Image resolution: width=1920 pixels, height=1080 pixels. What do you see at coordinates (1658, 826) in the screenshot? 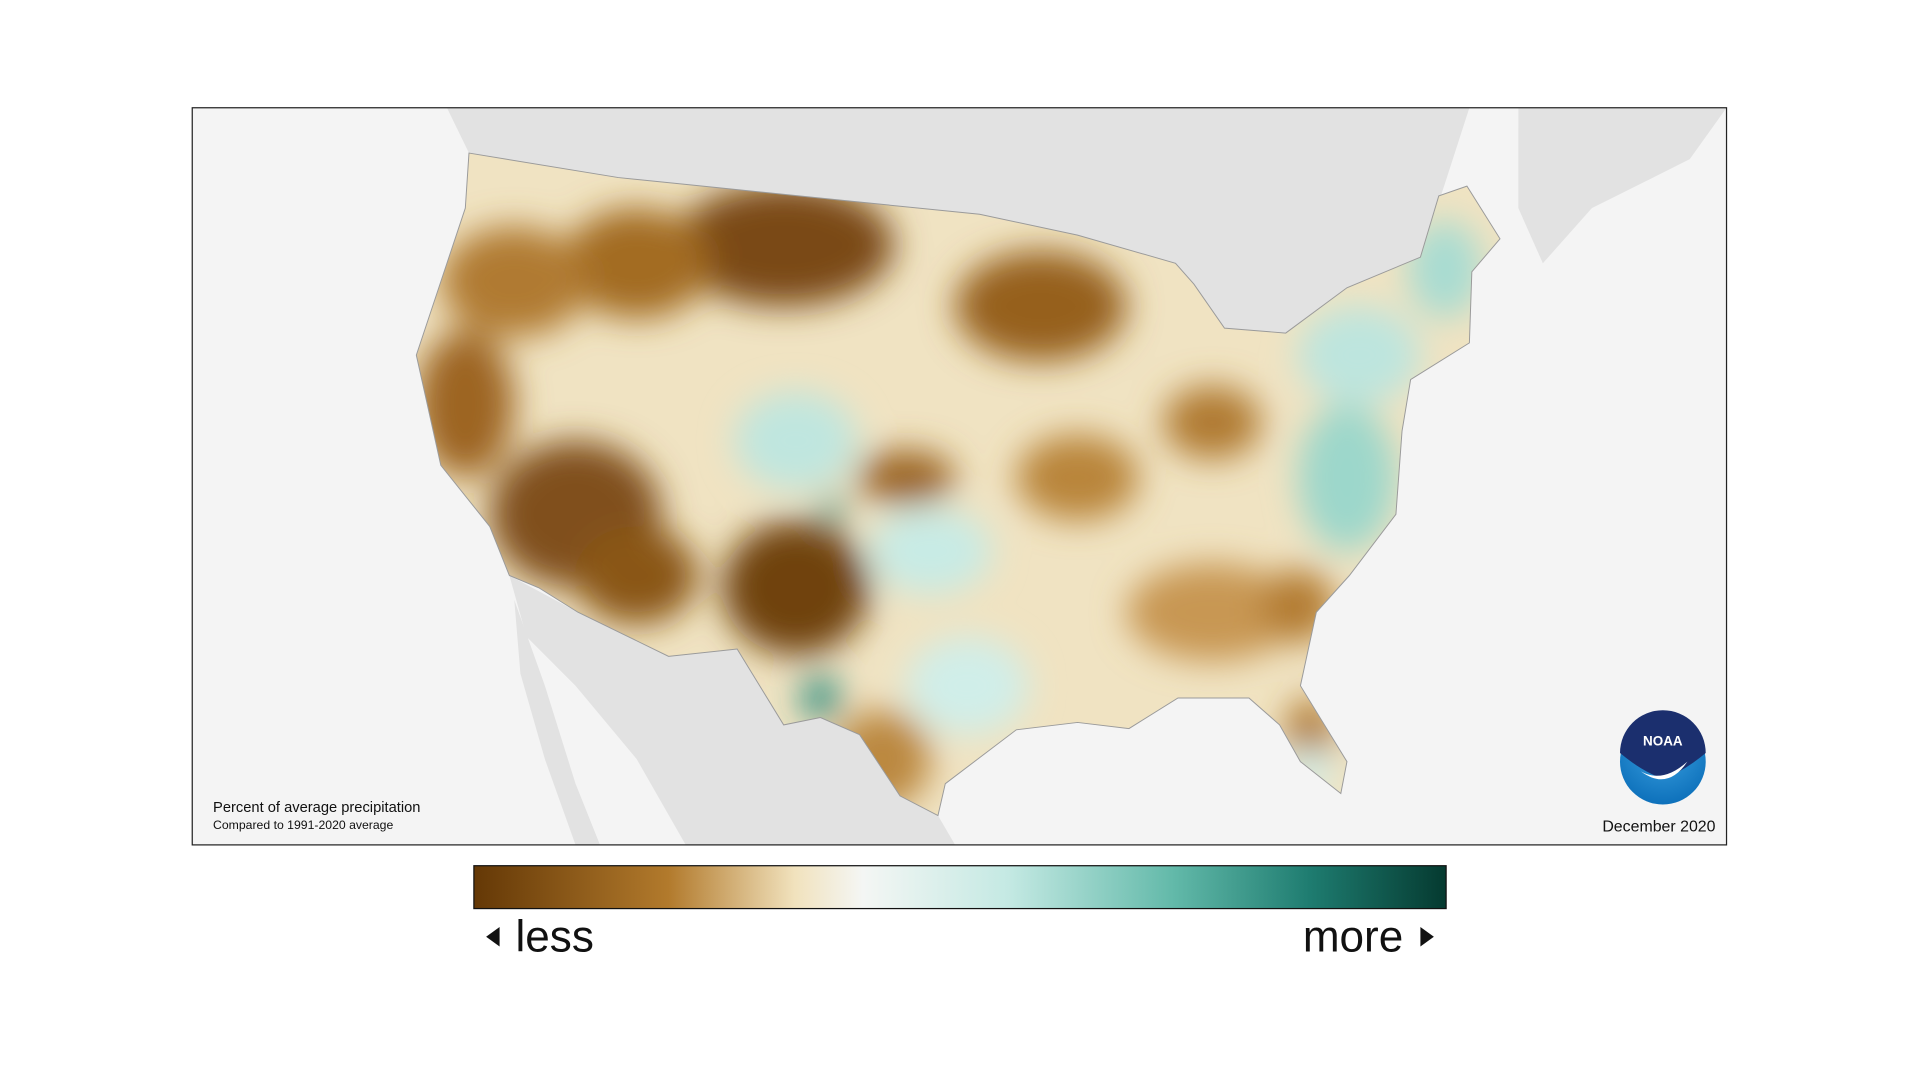
I see `date-label: December 2020` at bounding box center [1658, 826].